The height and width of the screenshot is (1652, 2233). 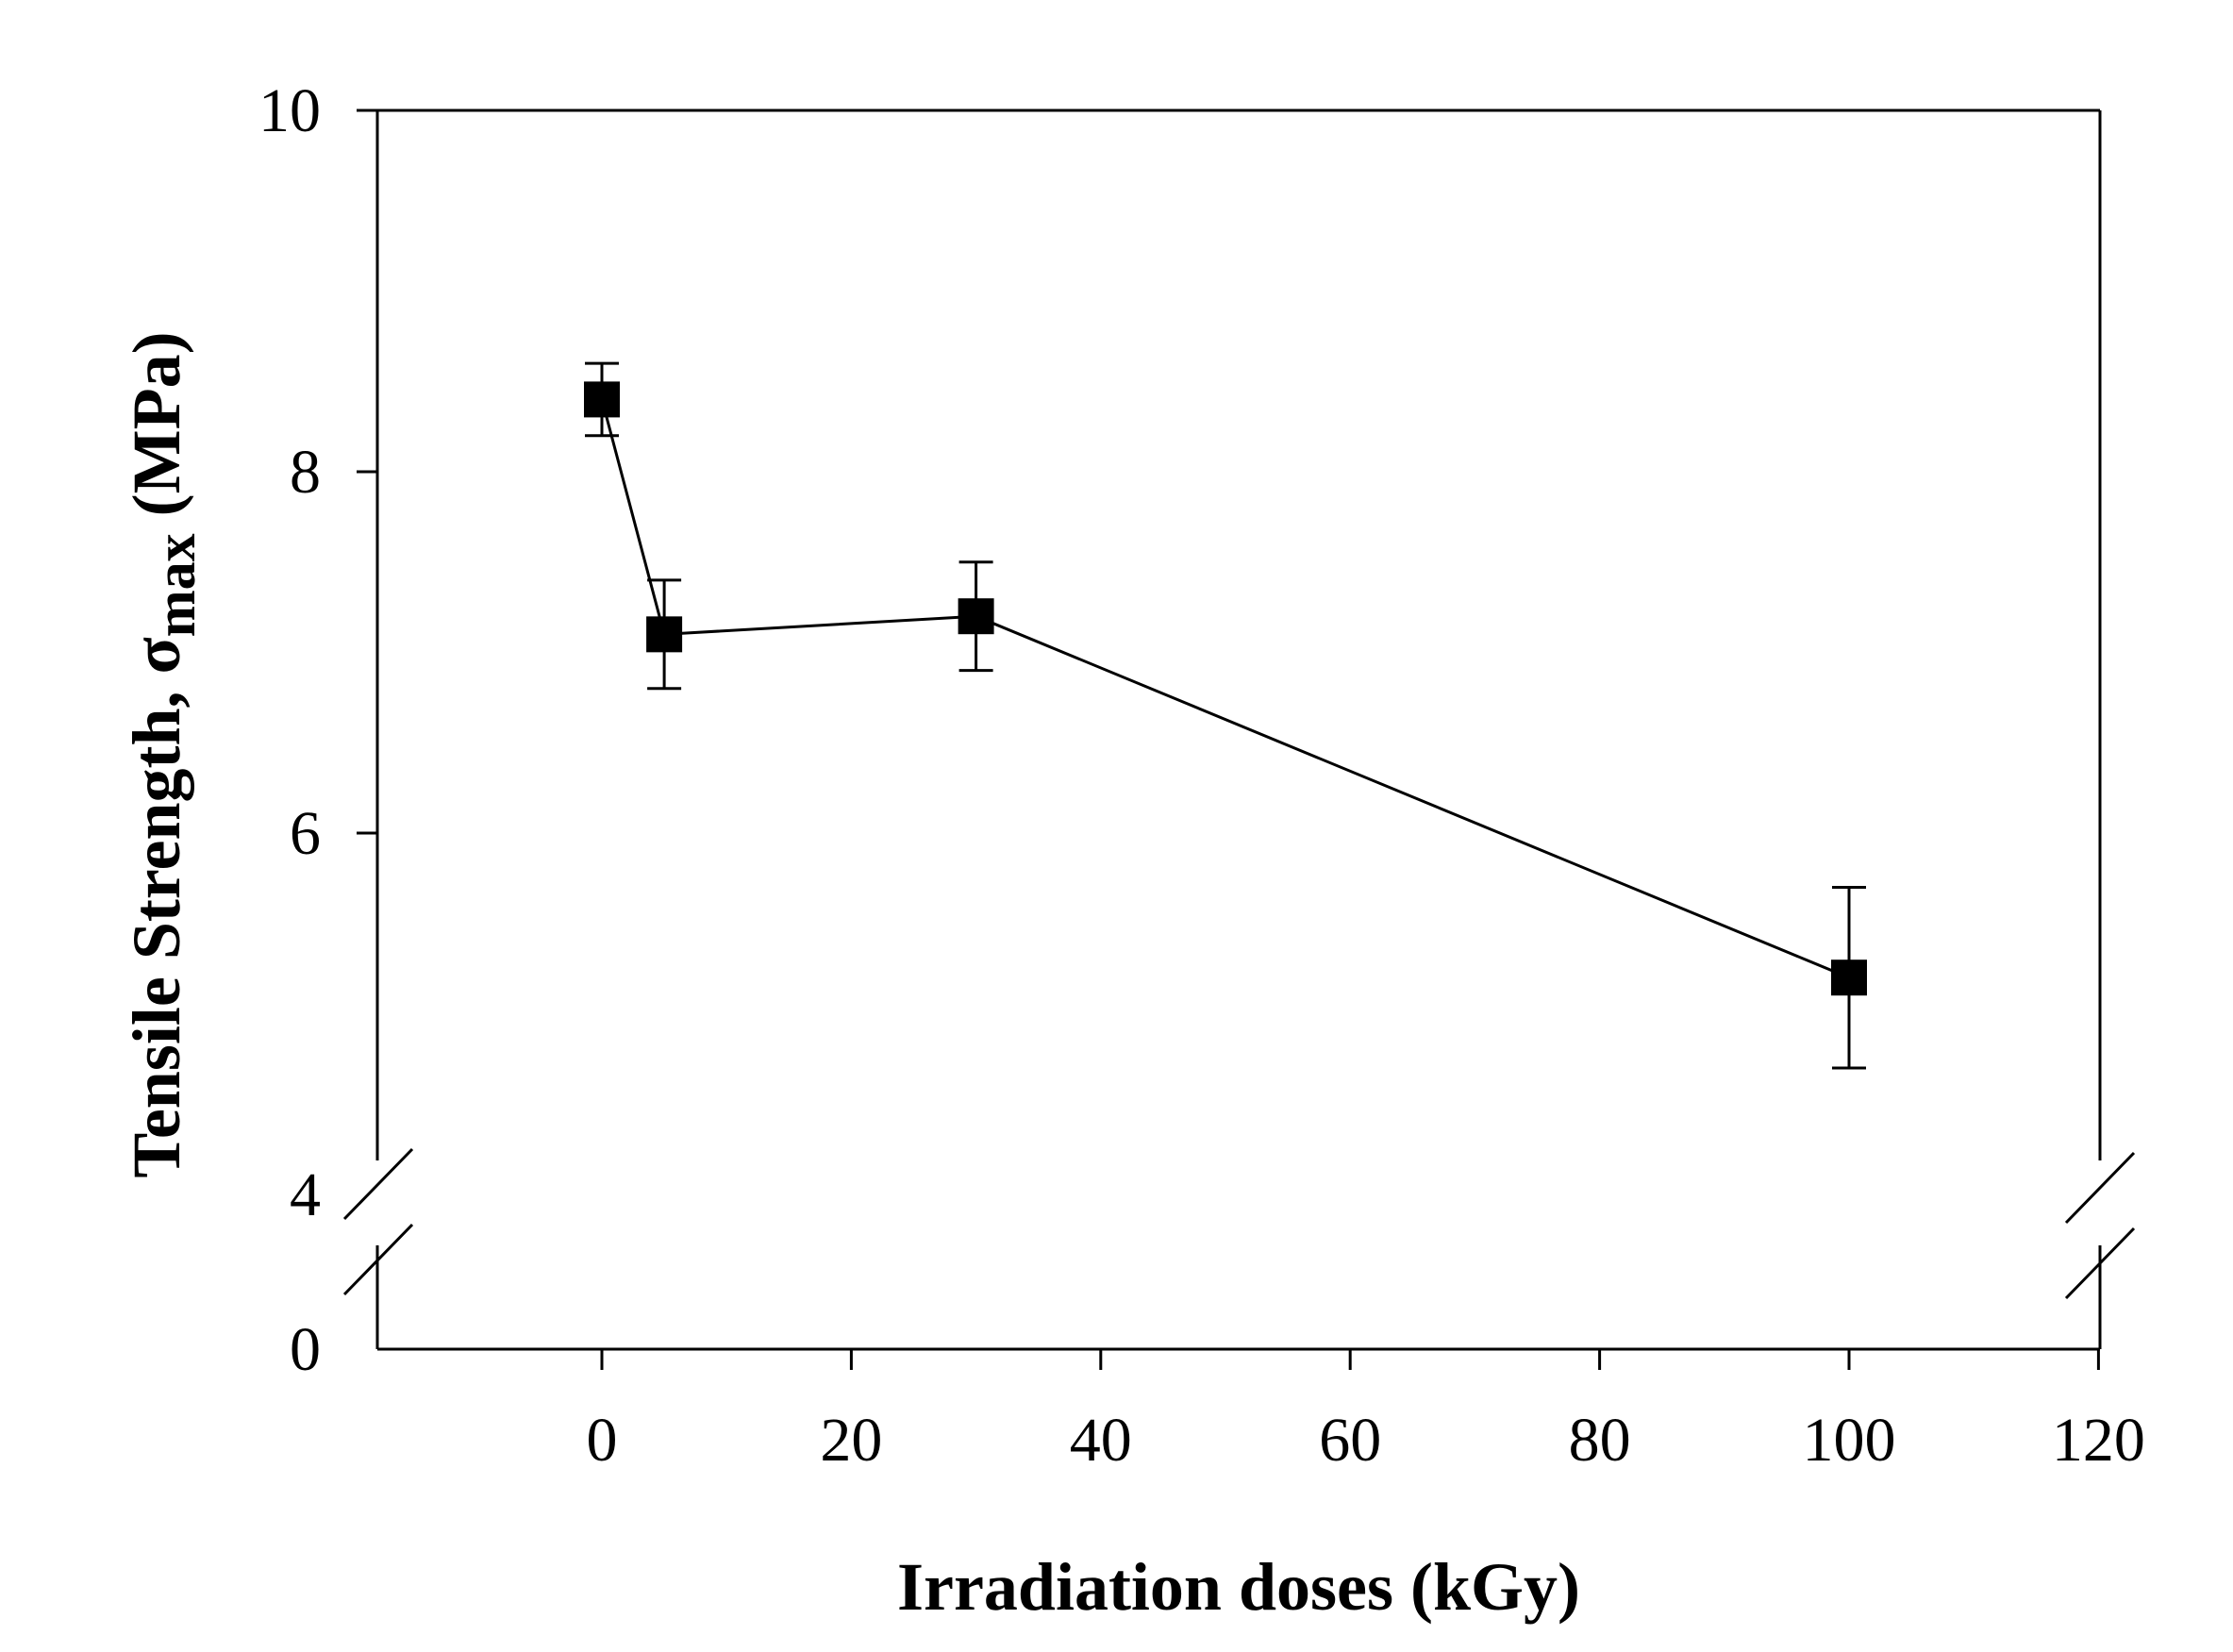 What do you see at coordinates (156, 907) in the screenshot?
I see `y-axis-title-main: Tensile Strength, σ` at bounding box center [156, 907].